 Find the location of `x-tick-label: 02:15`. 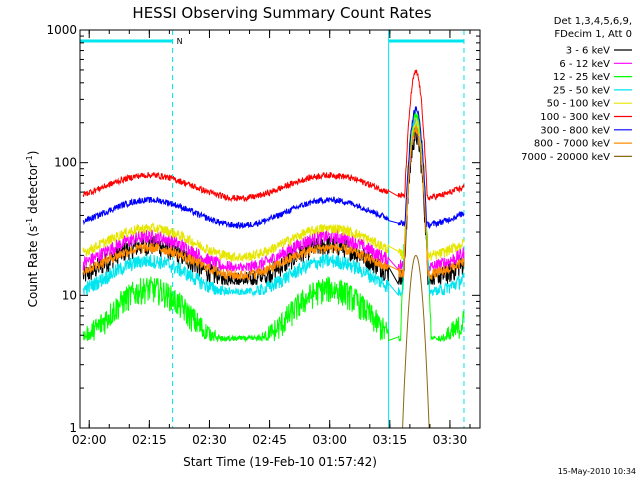

x-tick-label: 02:15 is located at coordinates (149, 440).